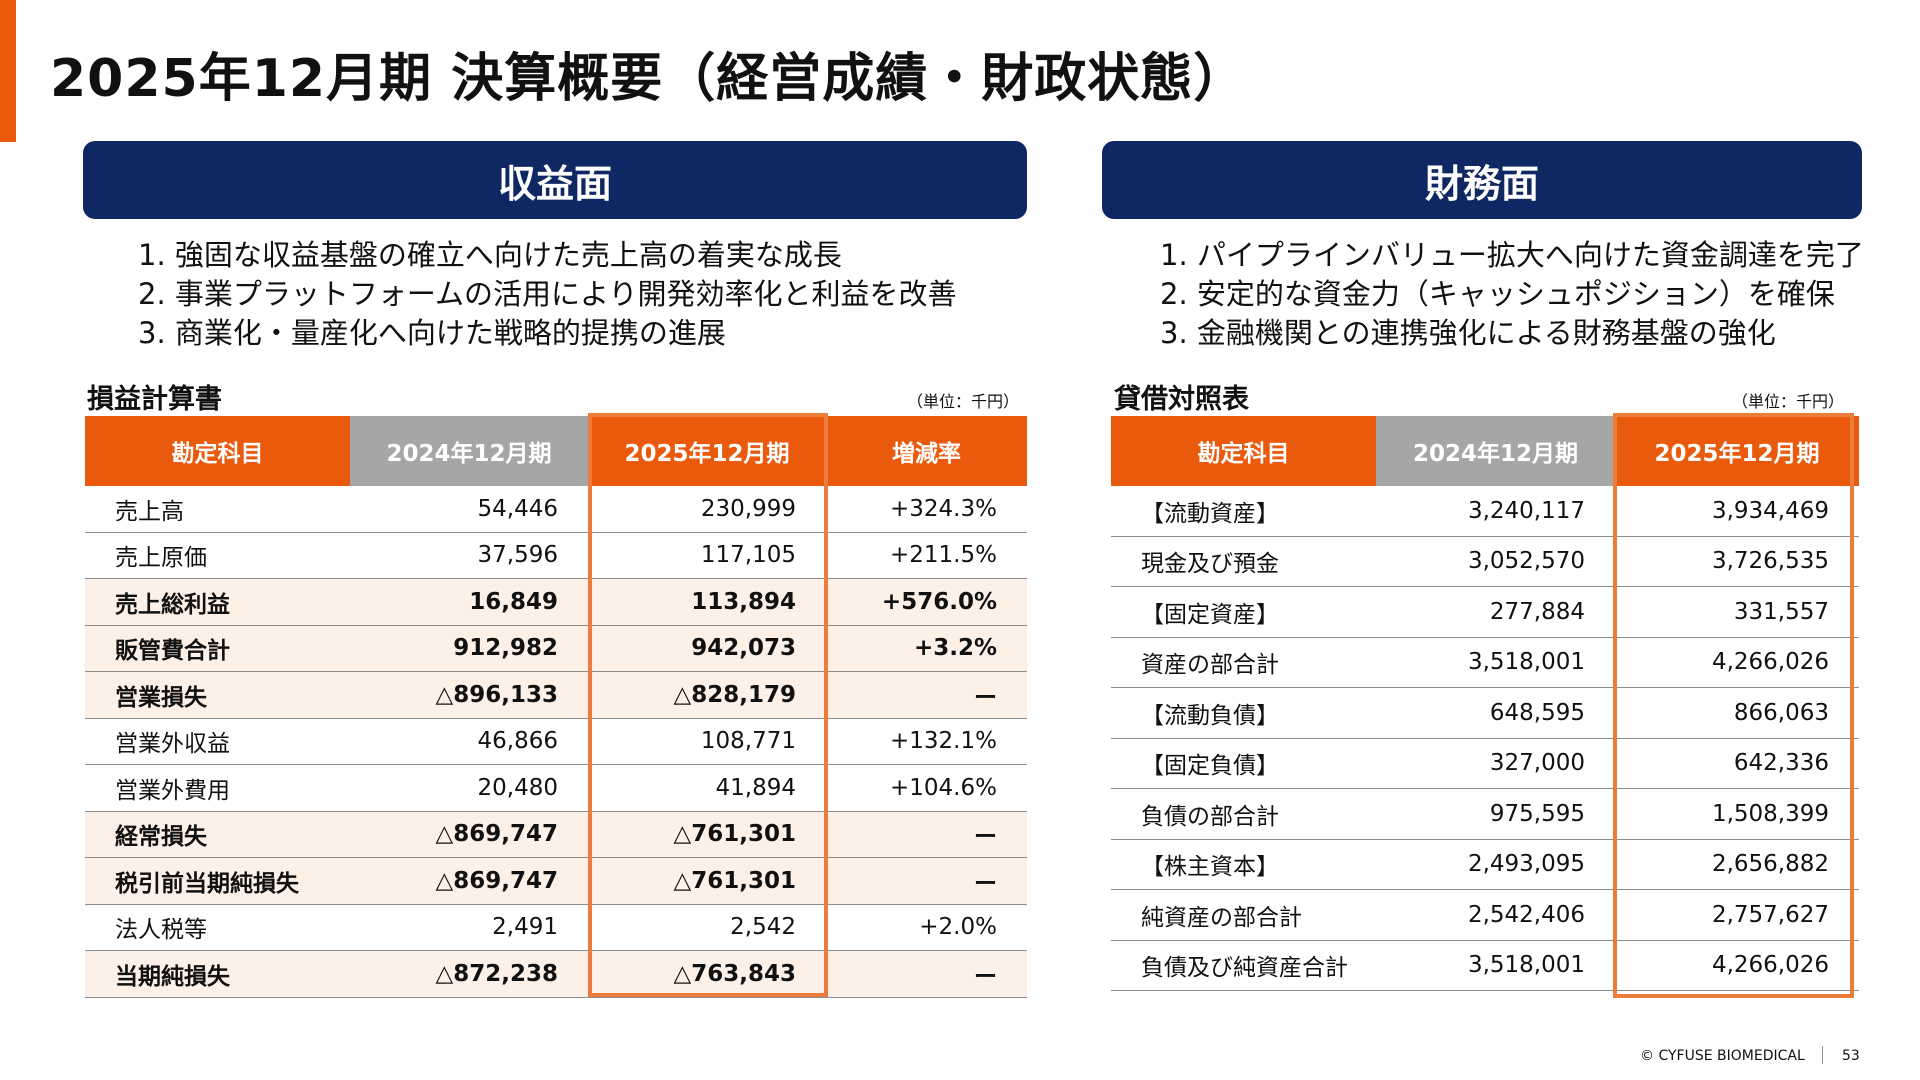 Image resolution: width=1920 pixels, height=1080 pixels. Describe the element at coordinates (1737, 965) in the screenshot. I see `cell-curr: 4,266,026` at that location.